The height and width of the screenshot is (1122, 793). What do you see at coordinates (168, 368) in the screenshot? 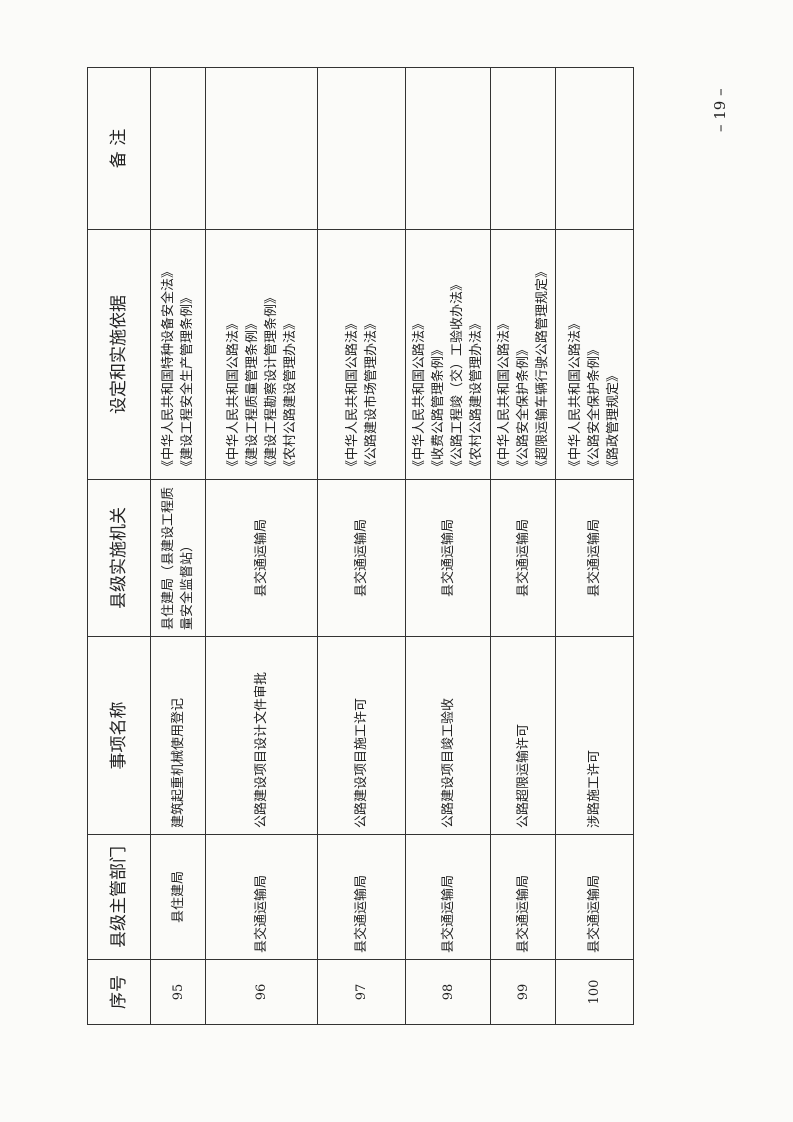
I see `basis-line: 《中华人民共和国特种设备安全法》` at bounding box center [168, 368].